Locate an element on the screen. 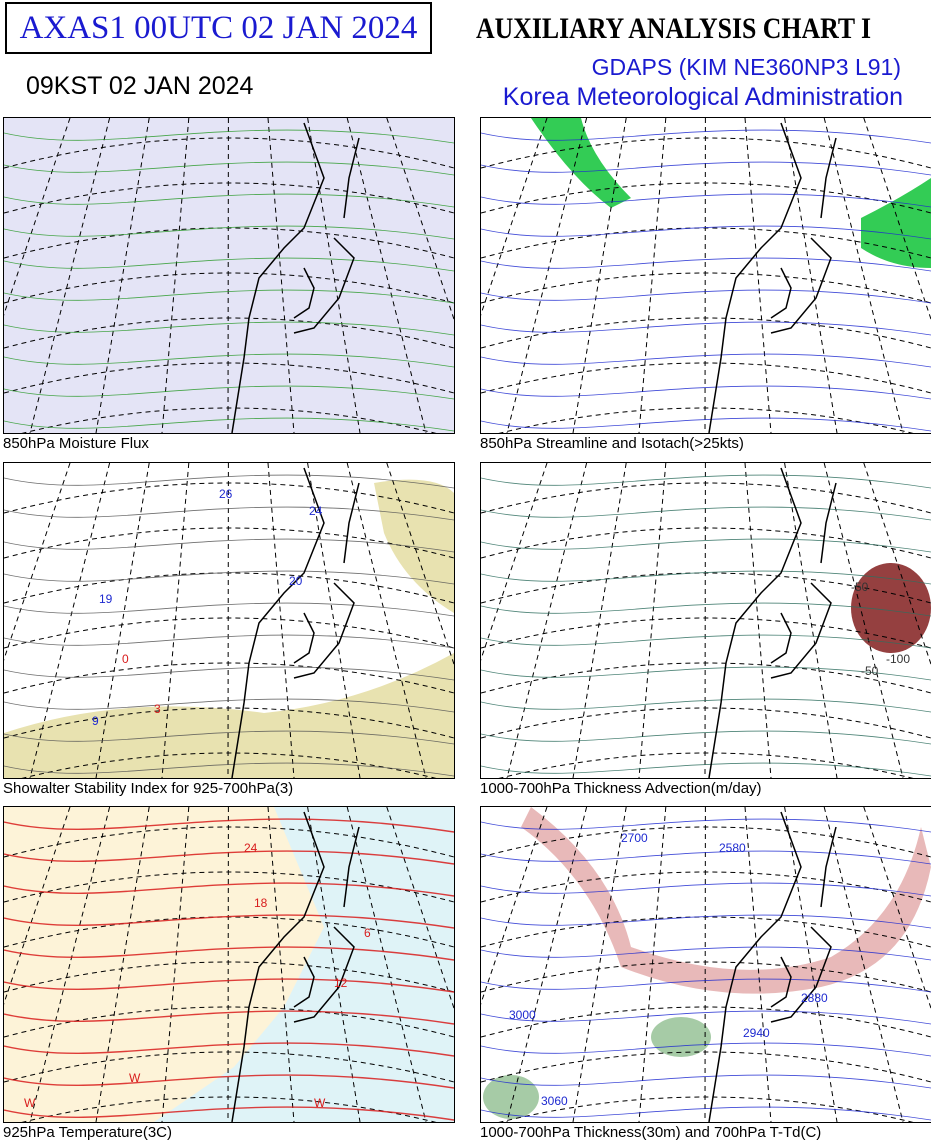 This screenshot has height=1145, width=931. map-panel: 26 24 19 20 9 3 0 is located at coordinates (229, 620).